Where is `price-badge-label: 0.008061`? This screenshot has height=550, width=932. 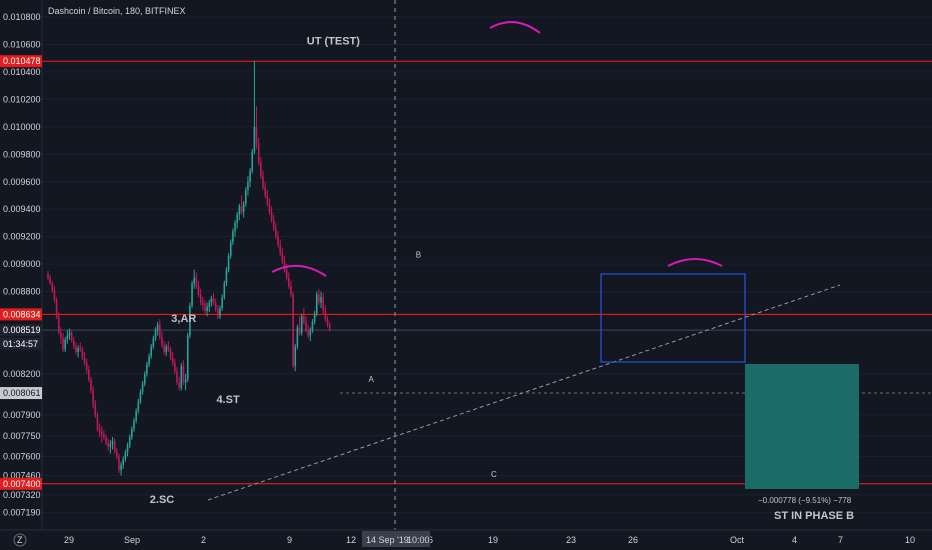
price-badge-label: 0.008061 is located at coordinates (22, 393).